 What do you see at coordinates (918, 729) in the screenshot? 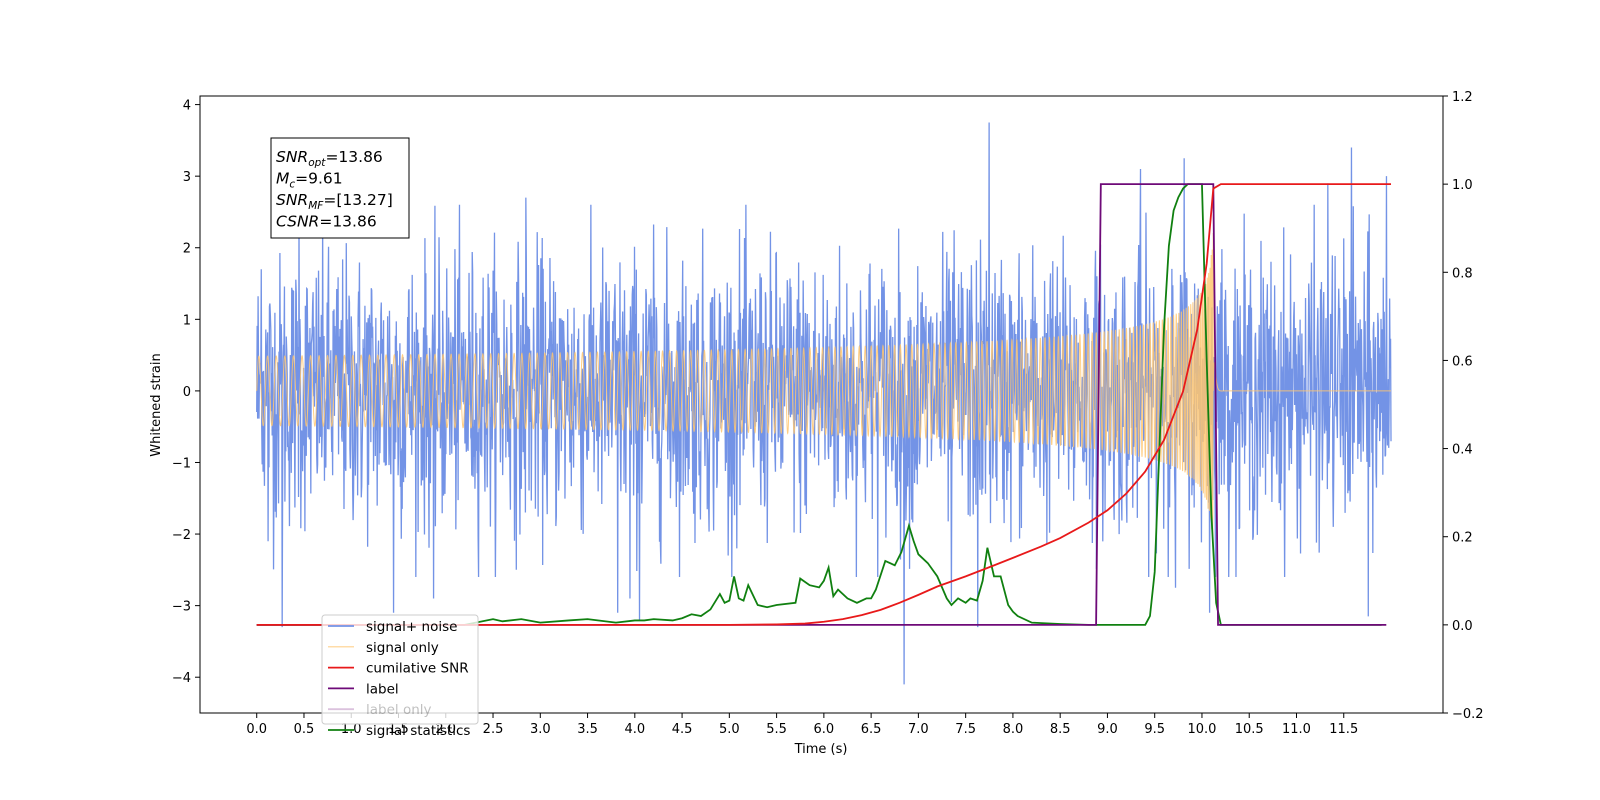
I see `x-tick-label: 7.0` at bounding box center [918, 729].